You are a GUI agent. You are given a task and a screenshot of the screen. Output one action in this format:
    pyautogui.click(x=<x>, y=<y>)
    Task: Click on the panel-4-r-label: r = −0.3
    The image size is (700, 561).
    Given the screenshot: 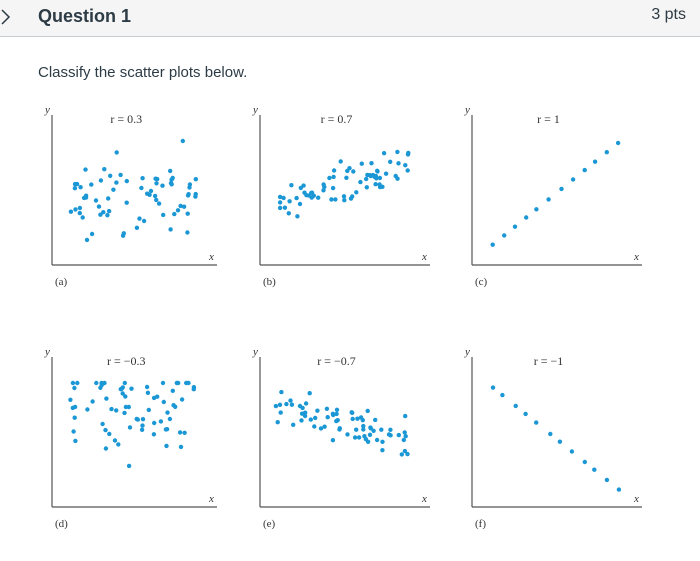 What is the action you would take?
    pyautogui.click(x=126, y=361)
    